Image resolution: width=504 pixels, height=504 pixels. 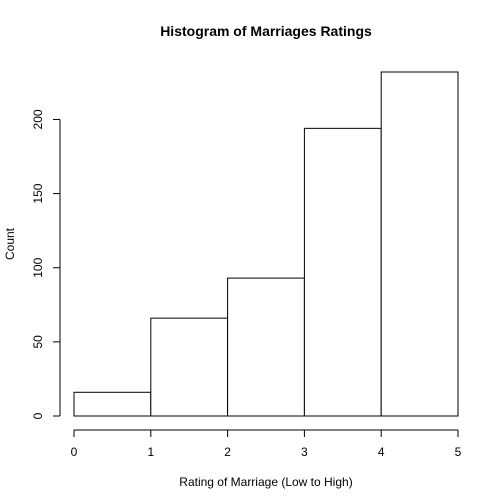 I want to click on x-tick-label: 4, so click(x=381, y=452).